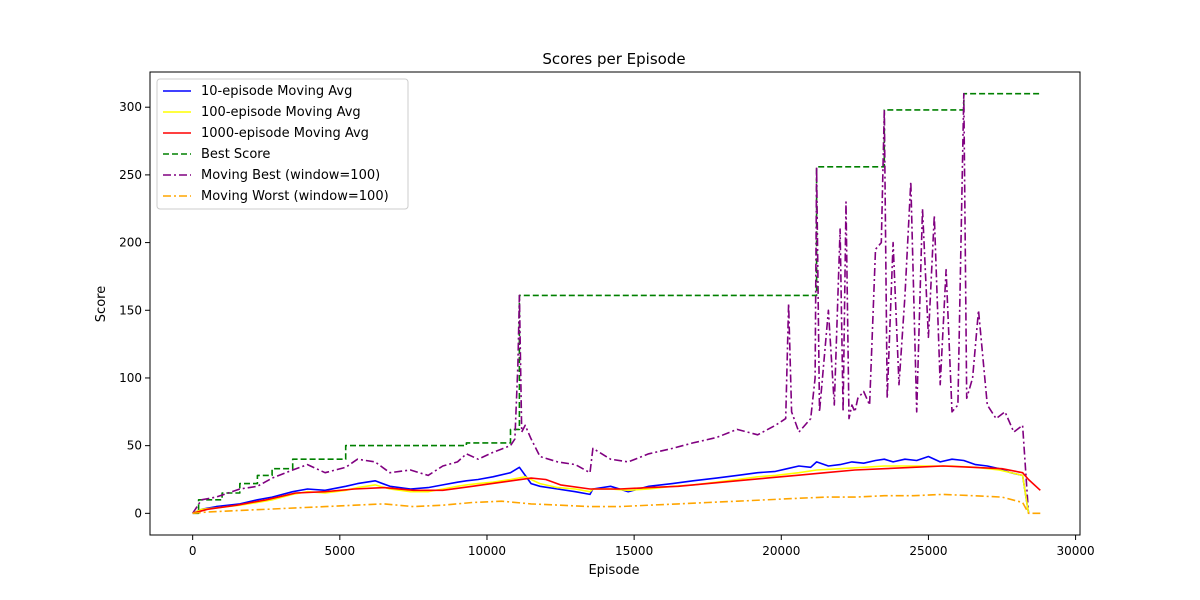 The image size is (1200, 600). I want to click on y-tick-label: 200, so click(130, 243).